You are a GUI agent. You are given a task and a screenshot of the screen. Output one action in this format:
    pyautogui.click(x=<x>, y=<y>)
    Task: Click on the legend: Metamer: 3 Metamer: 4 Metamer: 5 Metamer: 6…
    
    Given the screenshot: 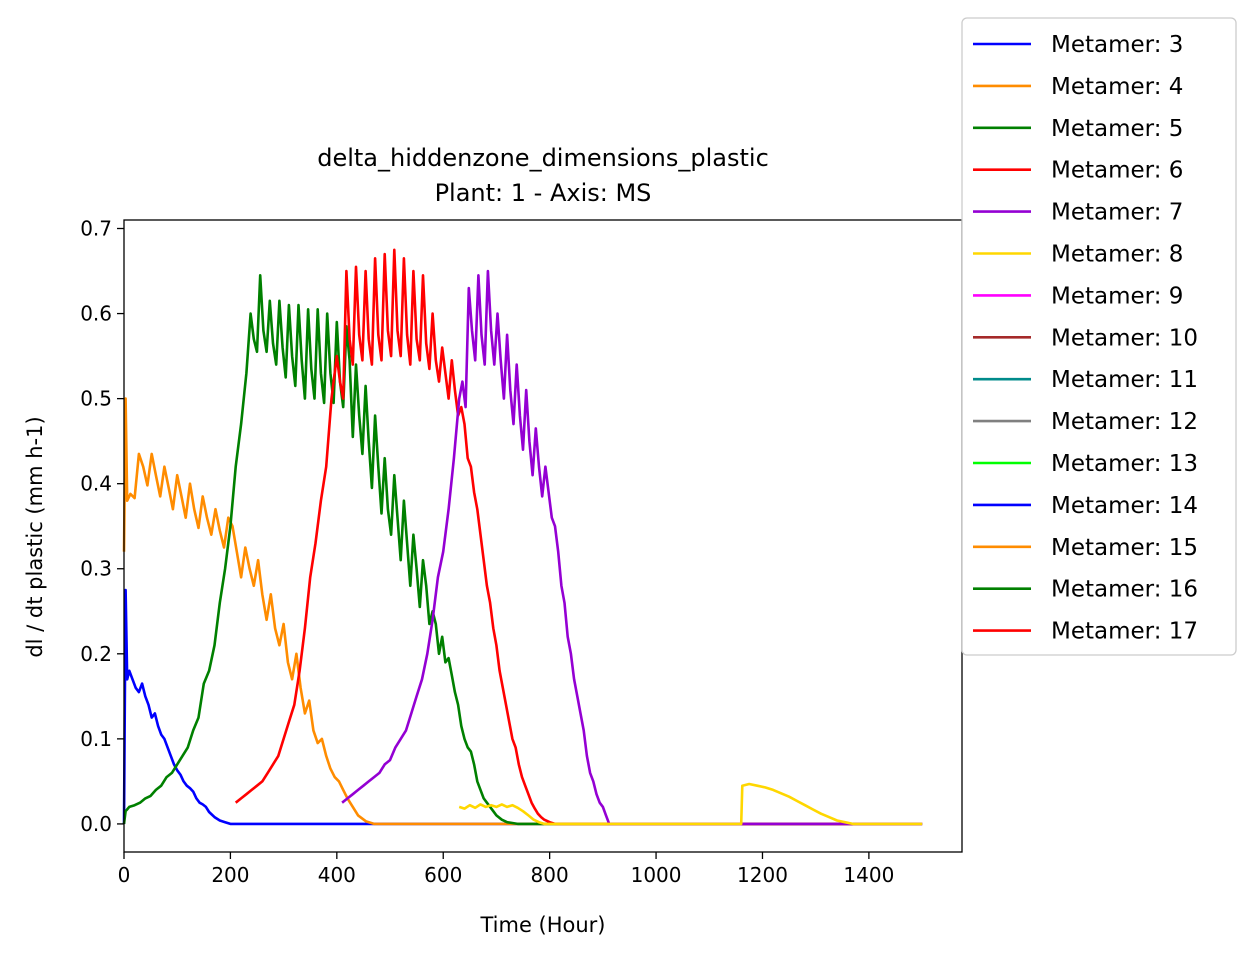 What is the action you would take?
    pyautogui.click(x=1099, y=336)
    